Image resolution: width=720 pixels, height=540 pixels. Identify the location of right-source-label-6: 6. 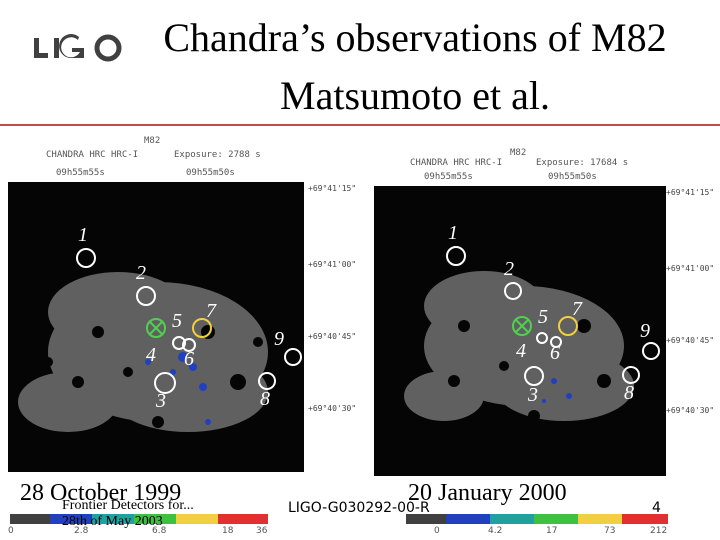
(555, 353).